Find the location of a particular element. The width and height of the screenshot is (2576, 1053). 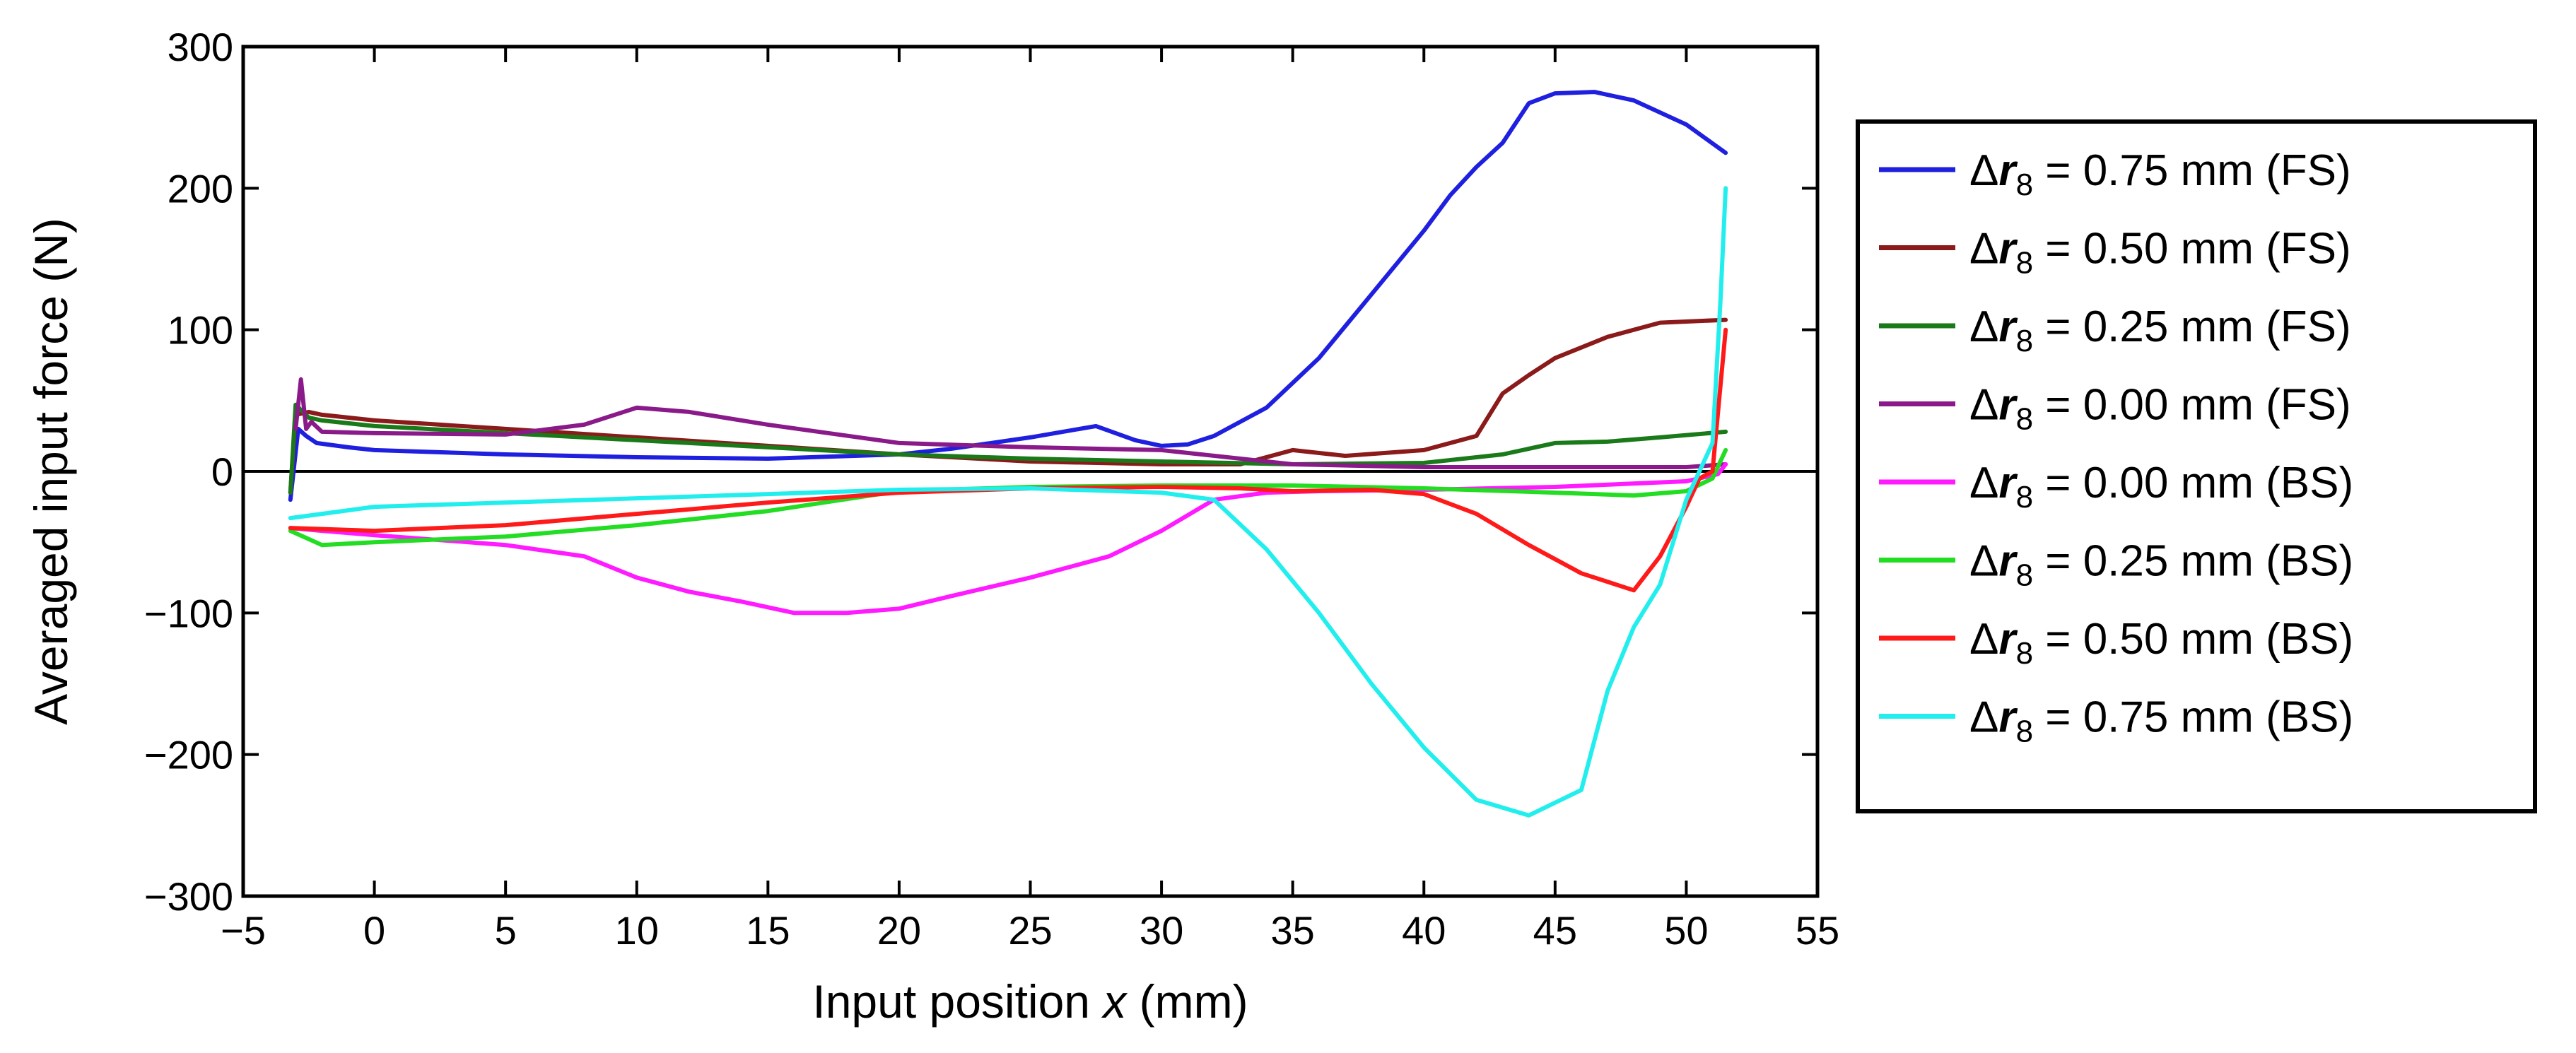

legend-label: Δr8 = 0.00 mm (FS) is located at coordinates (2160, 409).